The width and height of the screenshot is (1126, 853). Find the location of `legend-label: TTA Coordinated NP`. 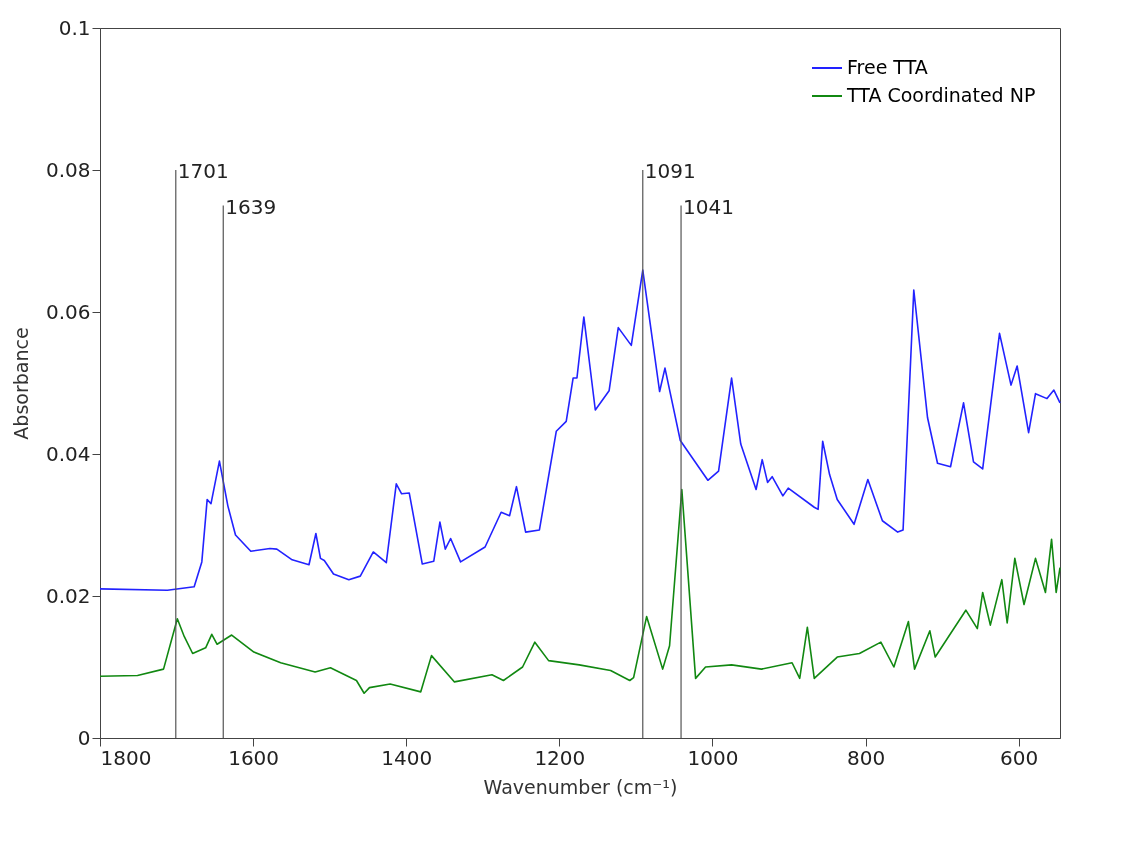

legend-label: TTA Coordinated NP is located at coordinates (941, 95).